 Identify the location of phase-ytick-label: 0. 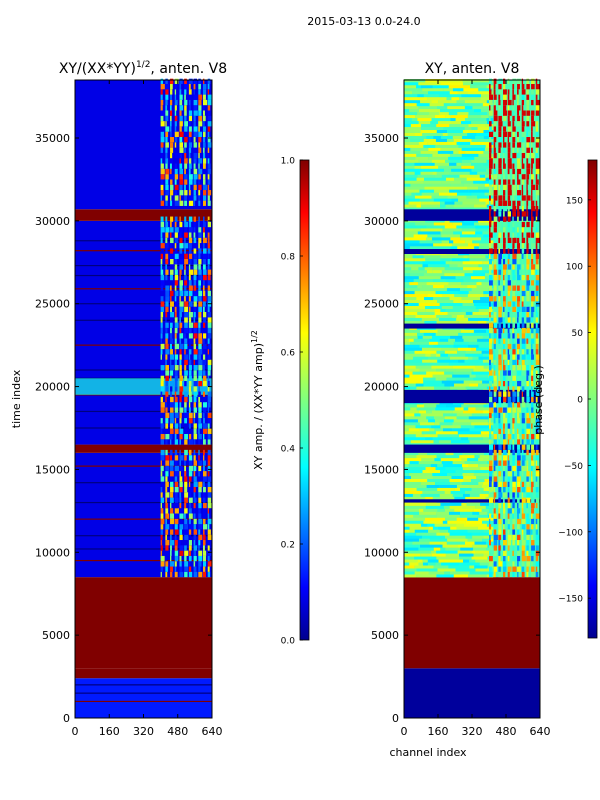
(395, 718).